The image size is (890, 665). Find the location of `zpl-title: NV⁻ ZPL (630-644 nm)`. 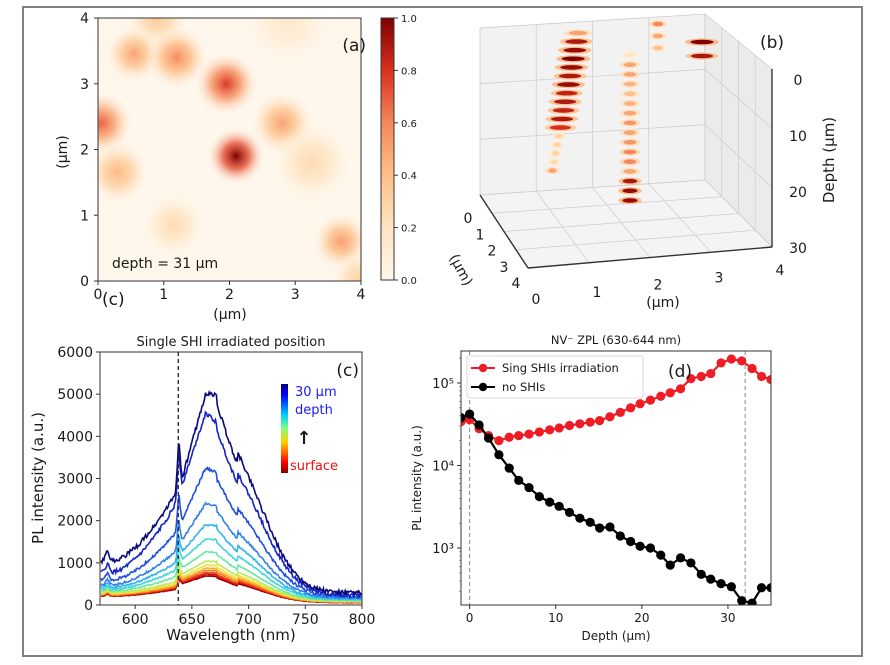

zpl-title: NV⁻ ZPL (630-644 nm) is located at coordinates (616, 340).